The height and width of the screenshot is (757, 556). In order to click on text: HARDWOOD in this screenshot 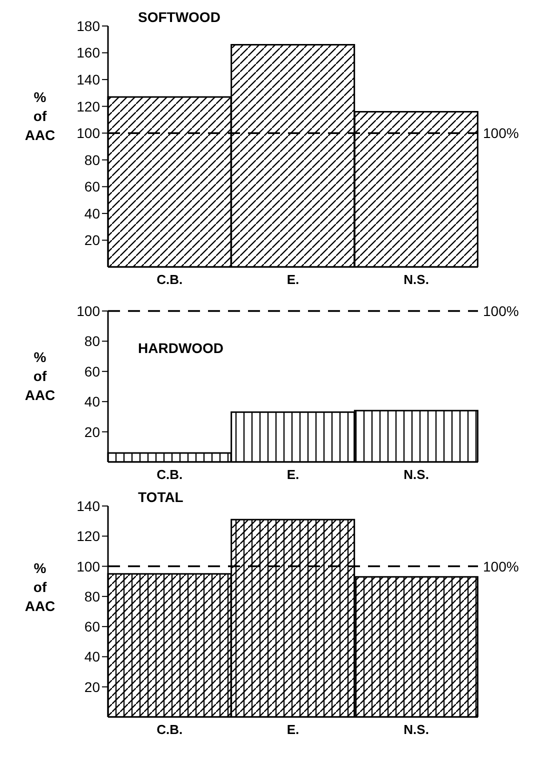, I will do `click(181, 348)`.